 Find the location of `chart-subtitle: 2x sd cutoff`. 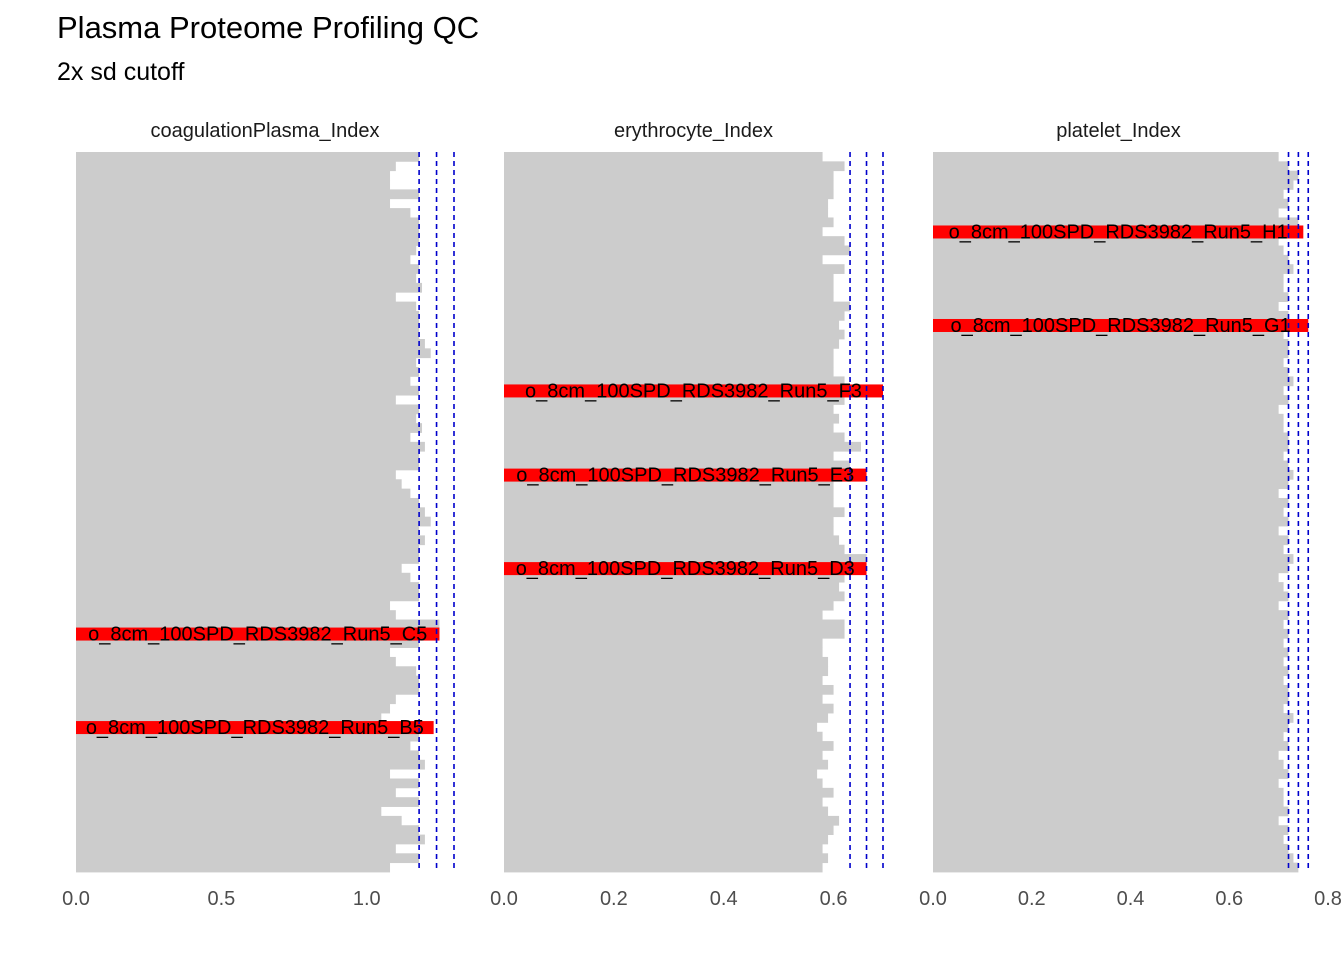

chart-subtitle: 2x sd cutoff is located at coordinates (121, 72).